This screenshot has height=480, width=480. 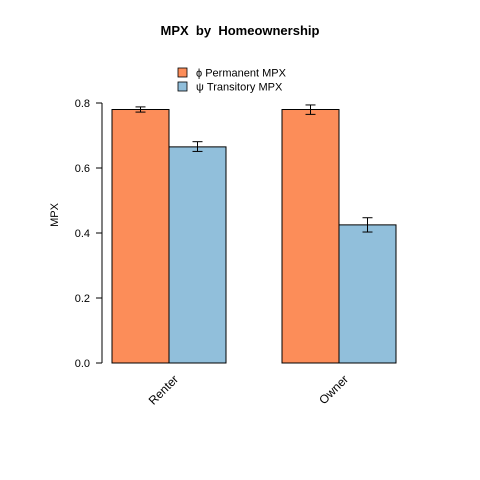 I want to click on error-bar-renter-transitory, so click(x=197, y=146).